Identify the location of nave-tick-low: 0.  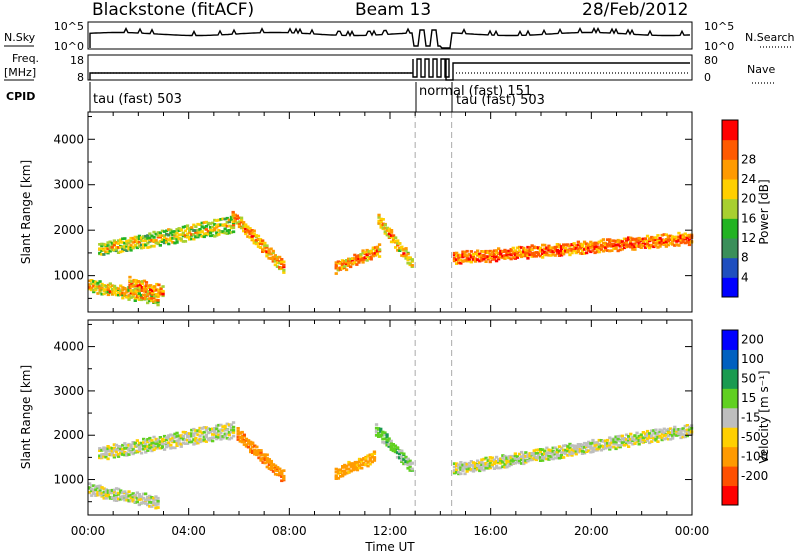
(707, 77).